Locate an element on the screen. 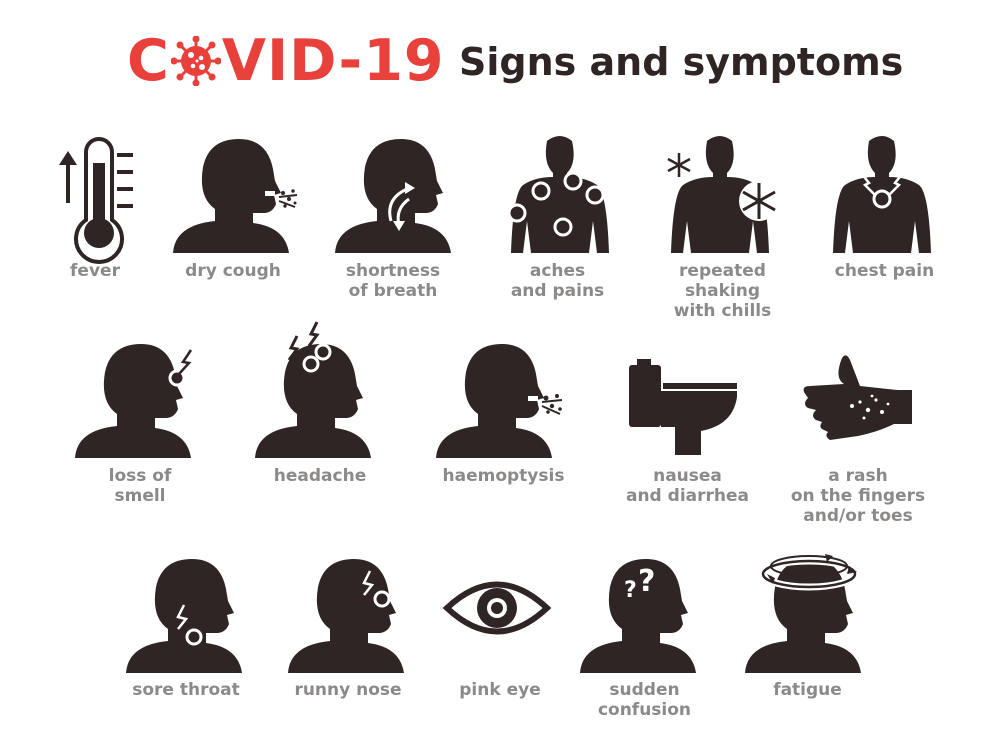 Image resolution: width=993 pixels, height=742 pixels. symptom-label: headache is located at coordinates (320, 476).